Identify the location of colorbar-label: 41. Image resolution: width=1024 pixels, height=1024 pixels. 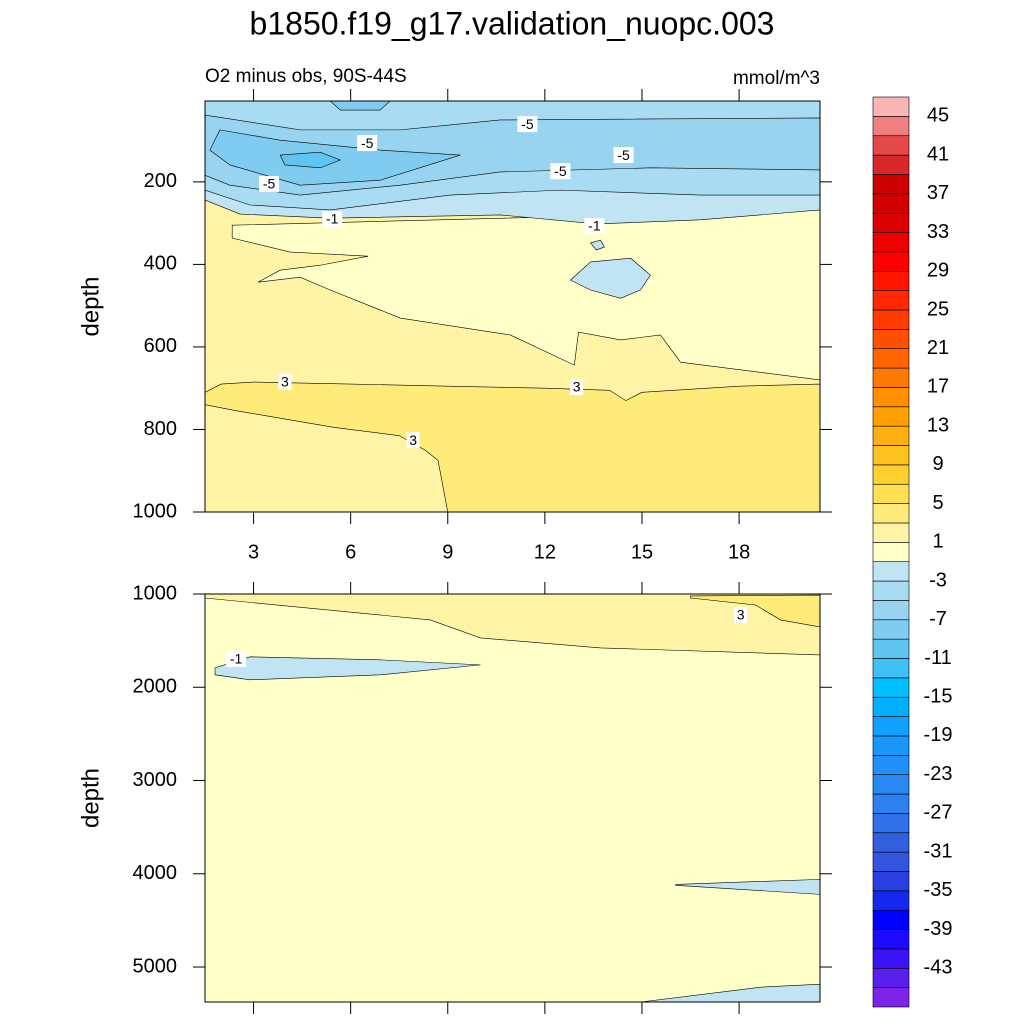
(938, 154).